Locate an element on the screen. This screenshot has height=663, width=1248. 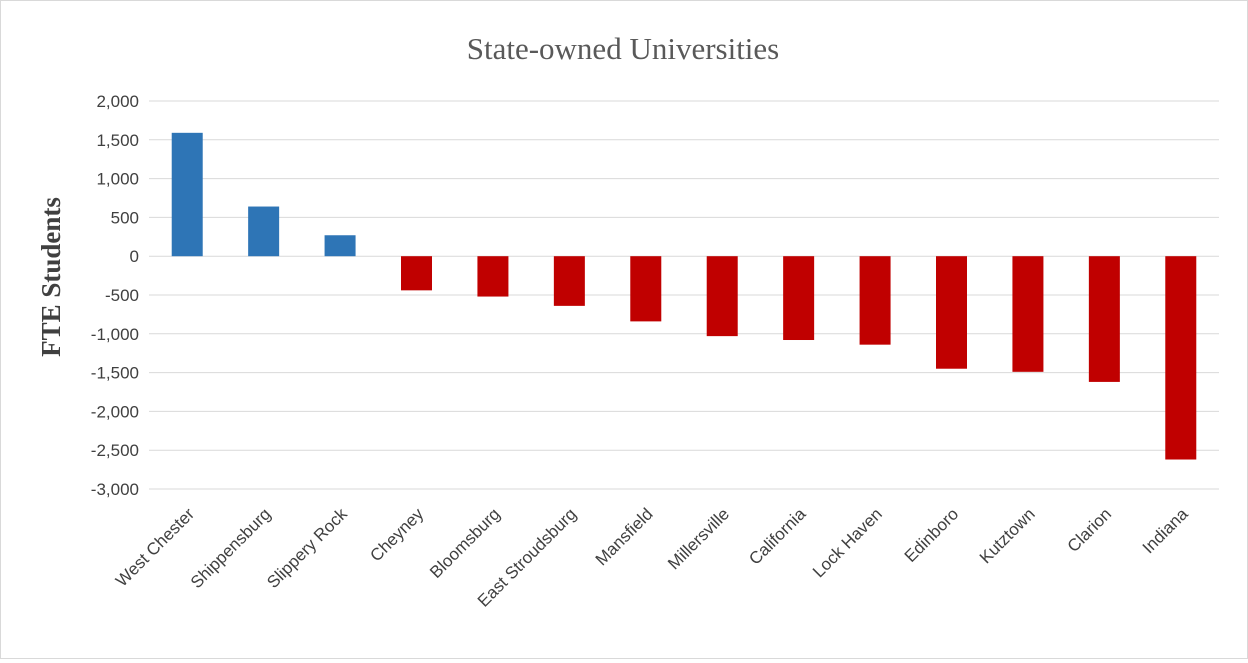
y-tick-label: 0 is located at coordinates (134, 256).